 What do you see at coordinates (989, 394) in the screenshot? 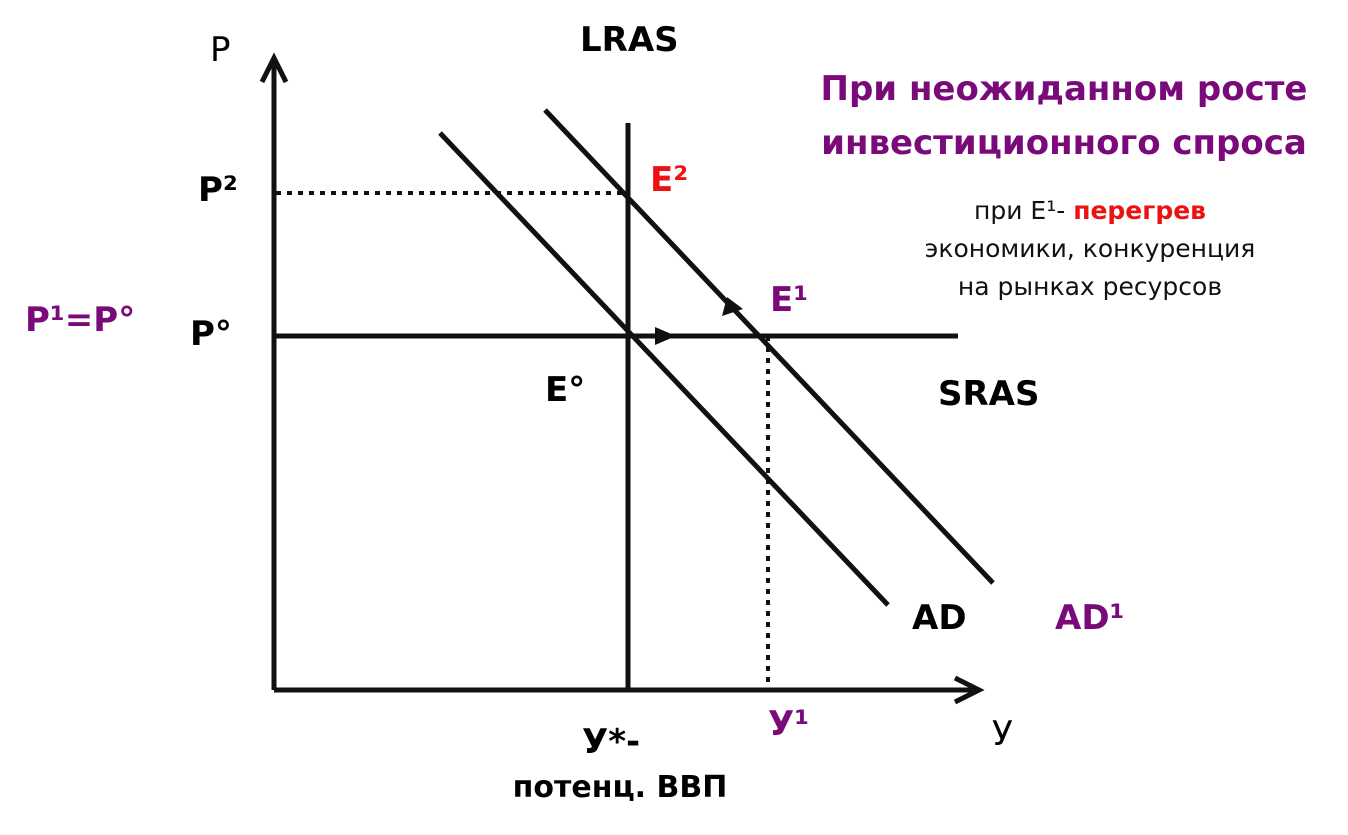
I see `sras-label: SRAS` at bounding box center [989, 394].